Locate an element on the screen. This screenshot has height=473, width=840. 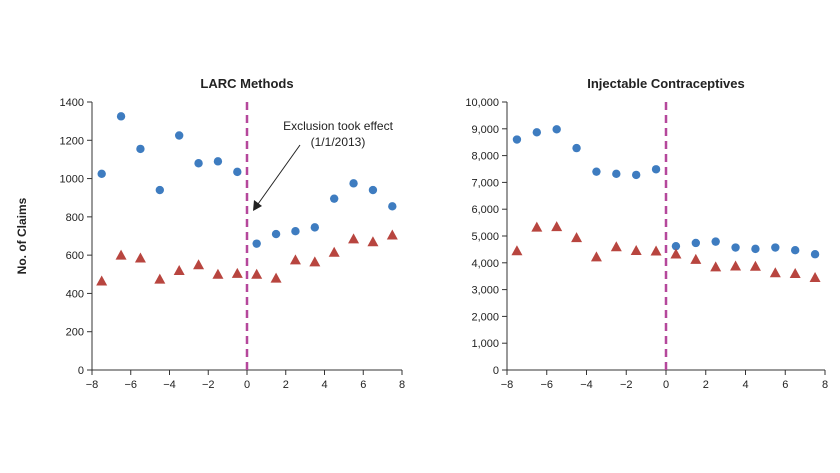
chart-title: Injectable Contraceptives is located at coordinates (666, 83).